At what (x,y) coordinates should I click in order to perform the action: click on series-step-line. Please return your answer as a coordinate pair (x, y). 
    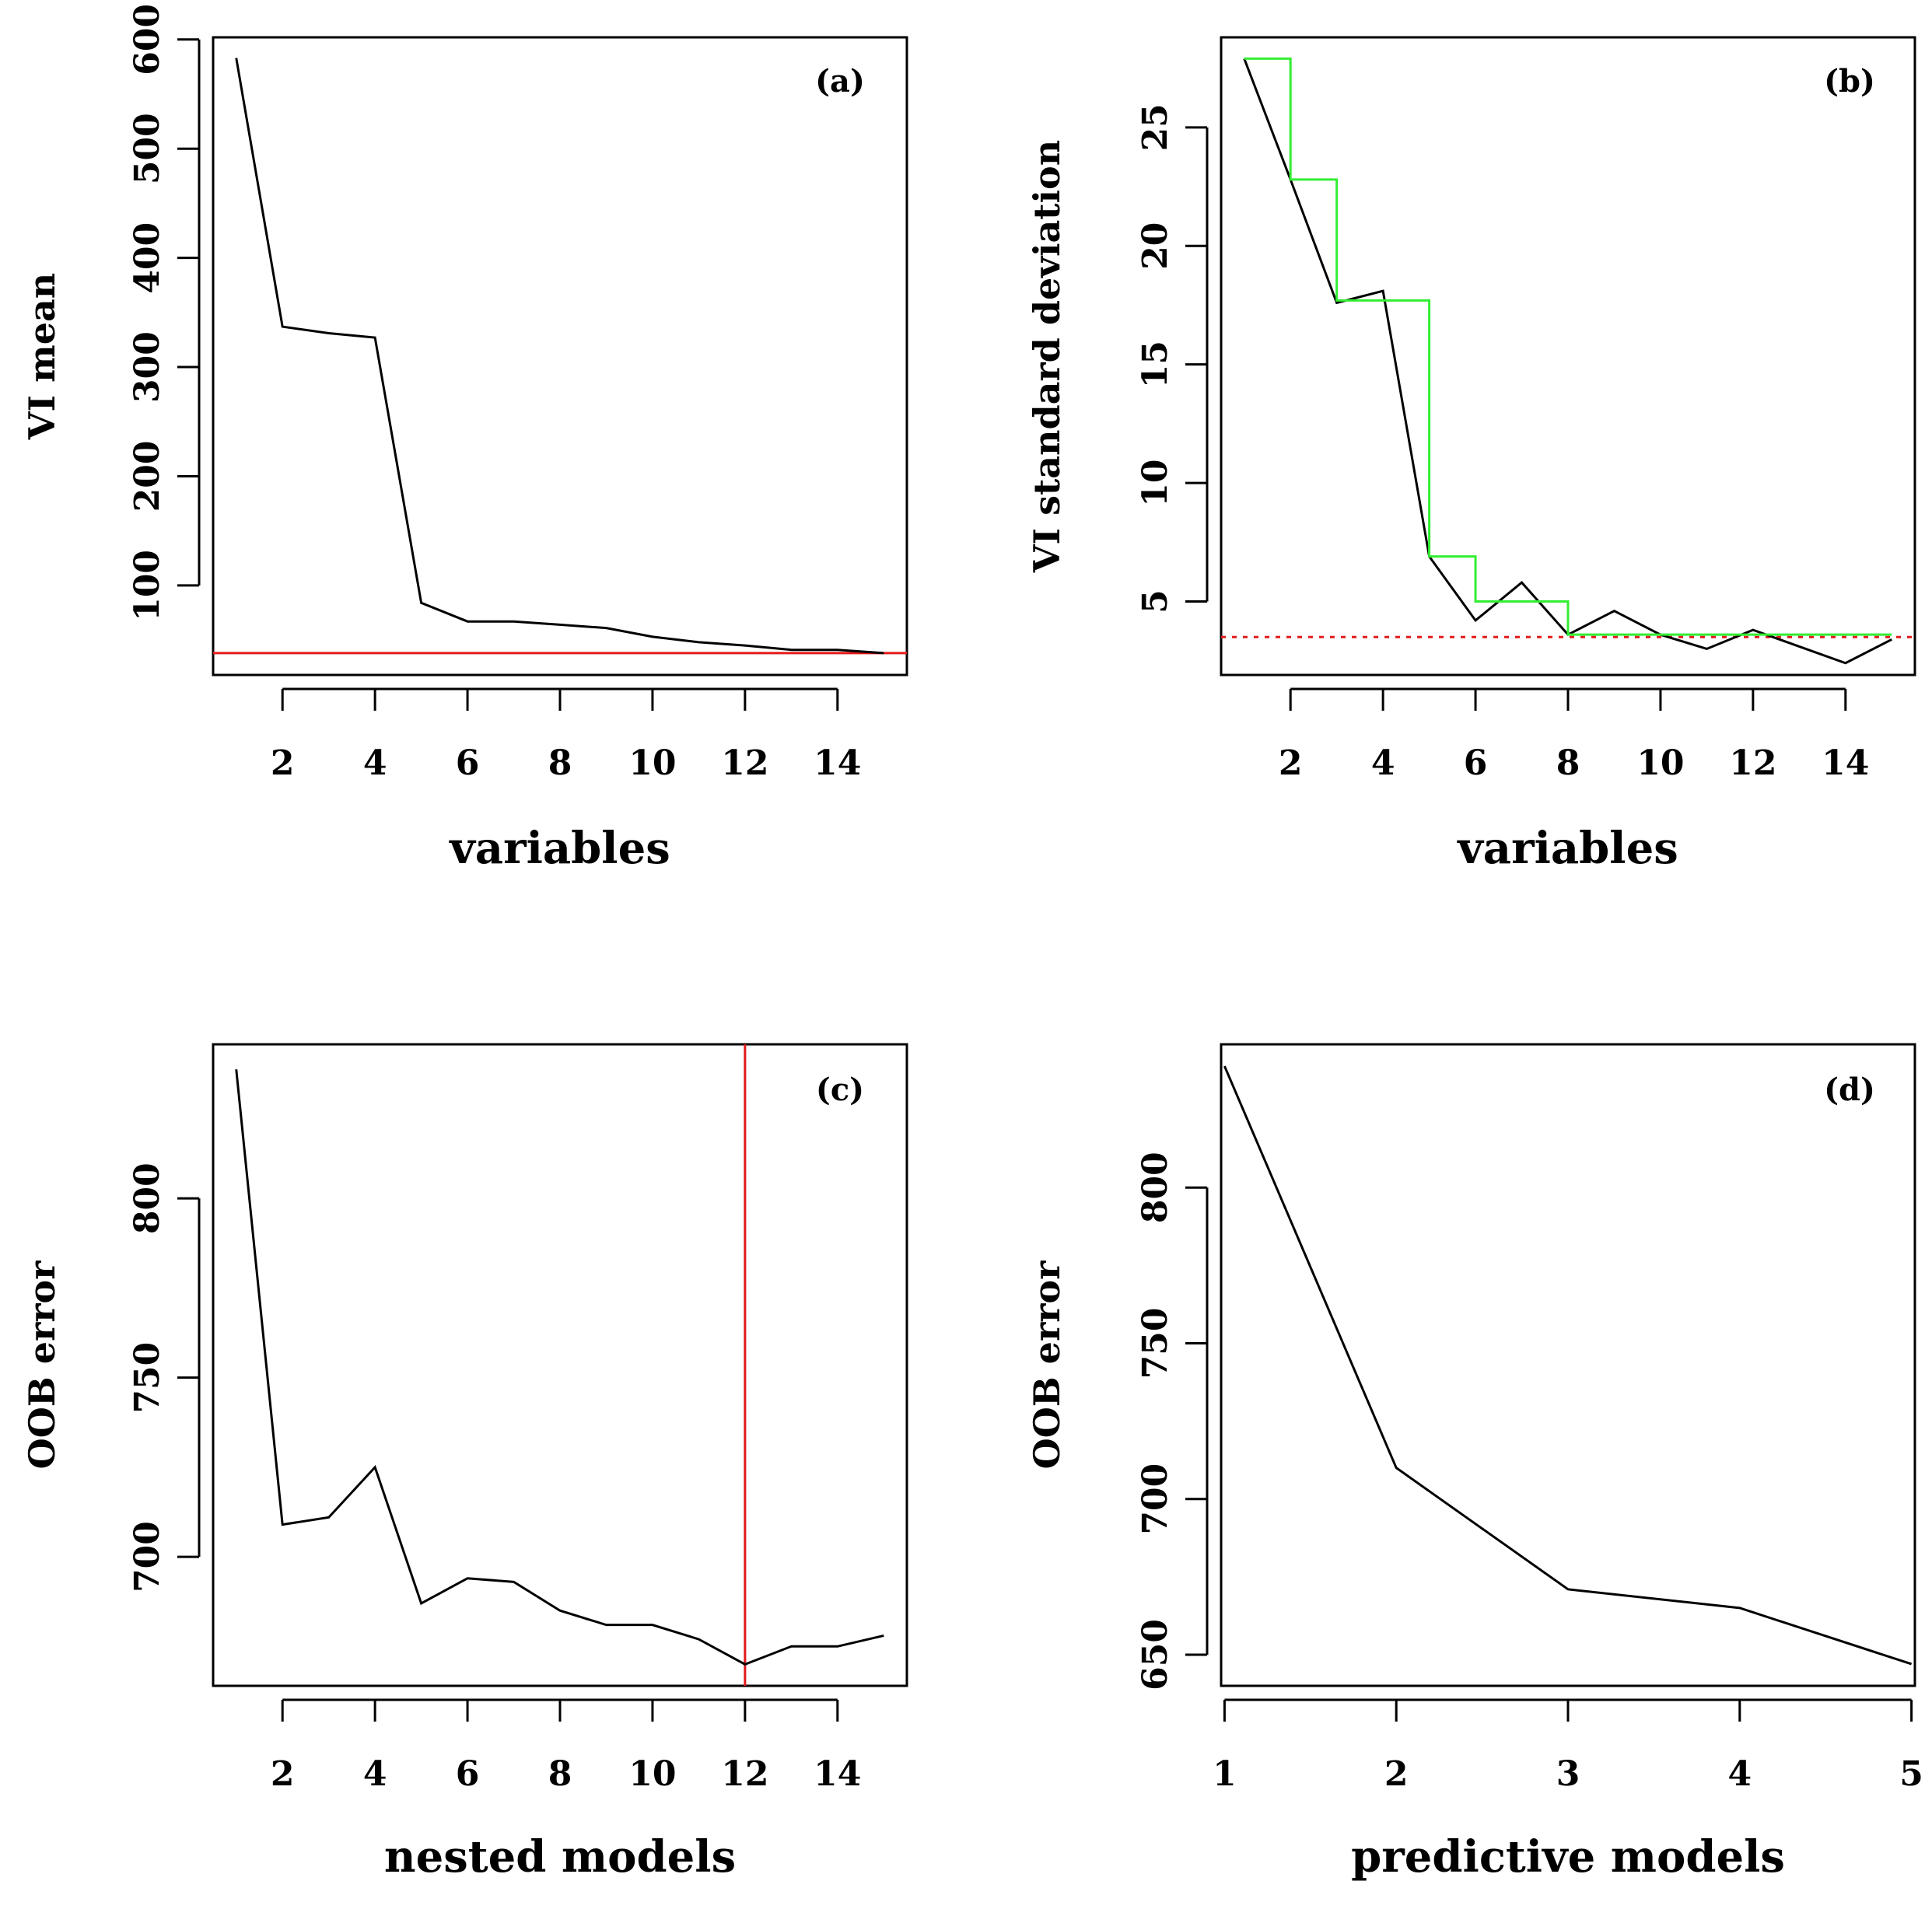
    Looking at the image, I should click on (1568, 346).